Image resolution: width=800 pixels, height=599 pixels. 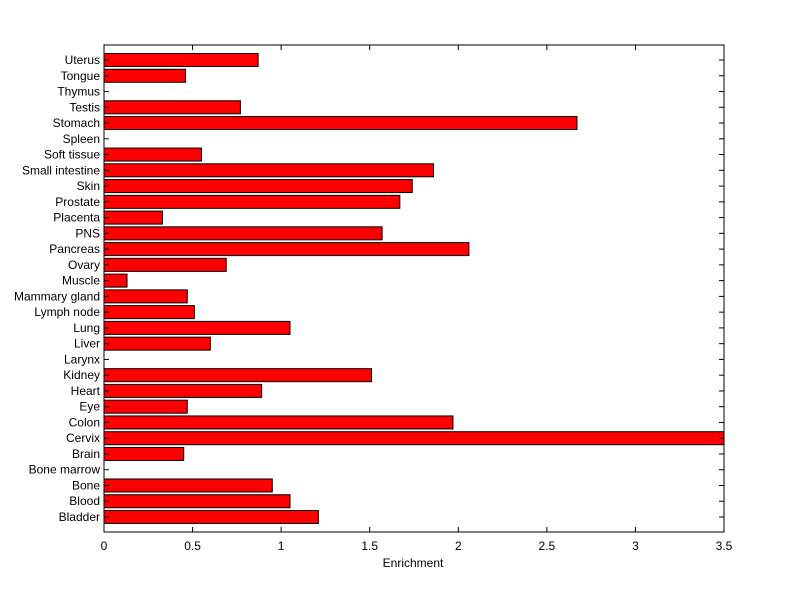 What do you see at coordinates (243, 233) in the screenshot?
I see `bar-pns` at bounding box center [243, 233].